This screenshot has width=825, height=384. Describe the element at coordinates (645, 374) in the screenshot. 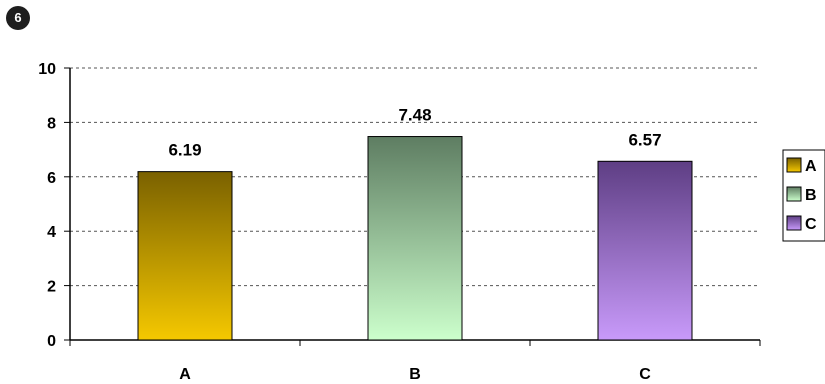

I see `x-tick-label-C: C` at that location.